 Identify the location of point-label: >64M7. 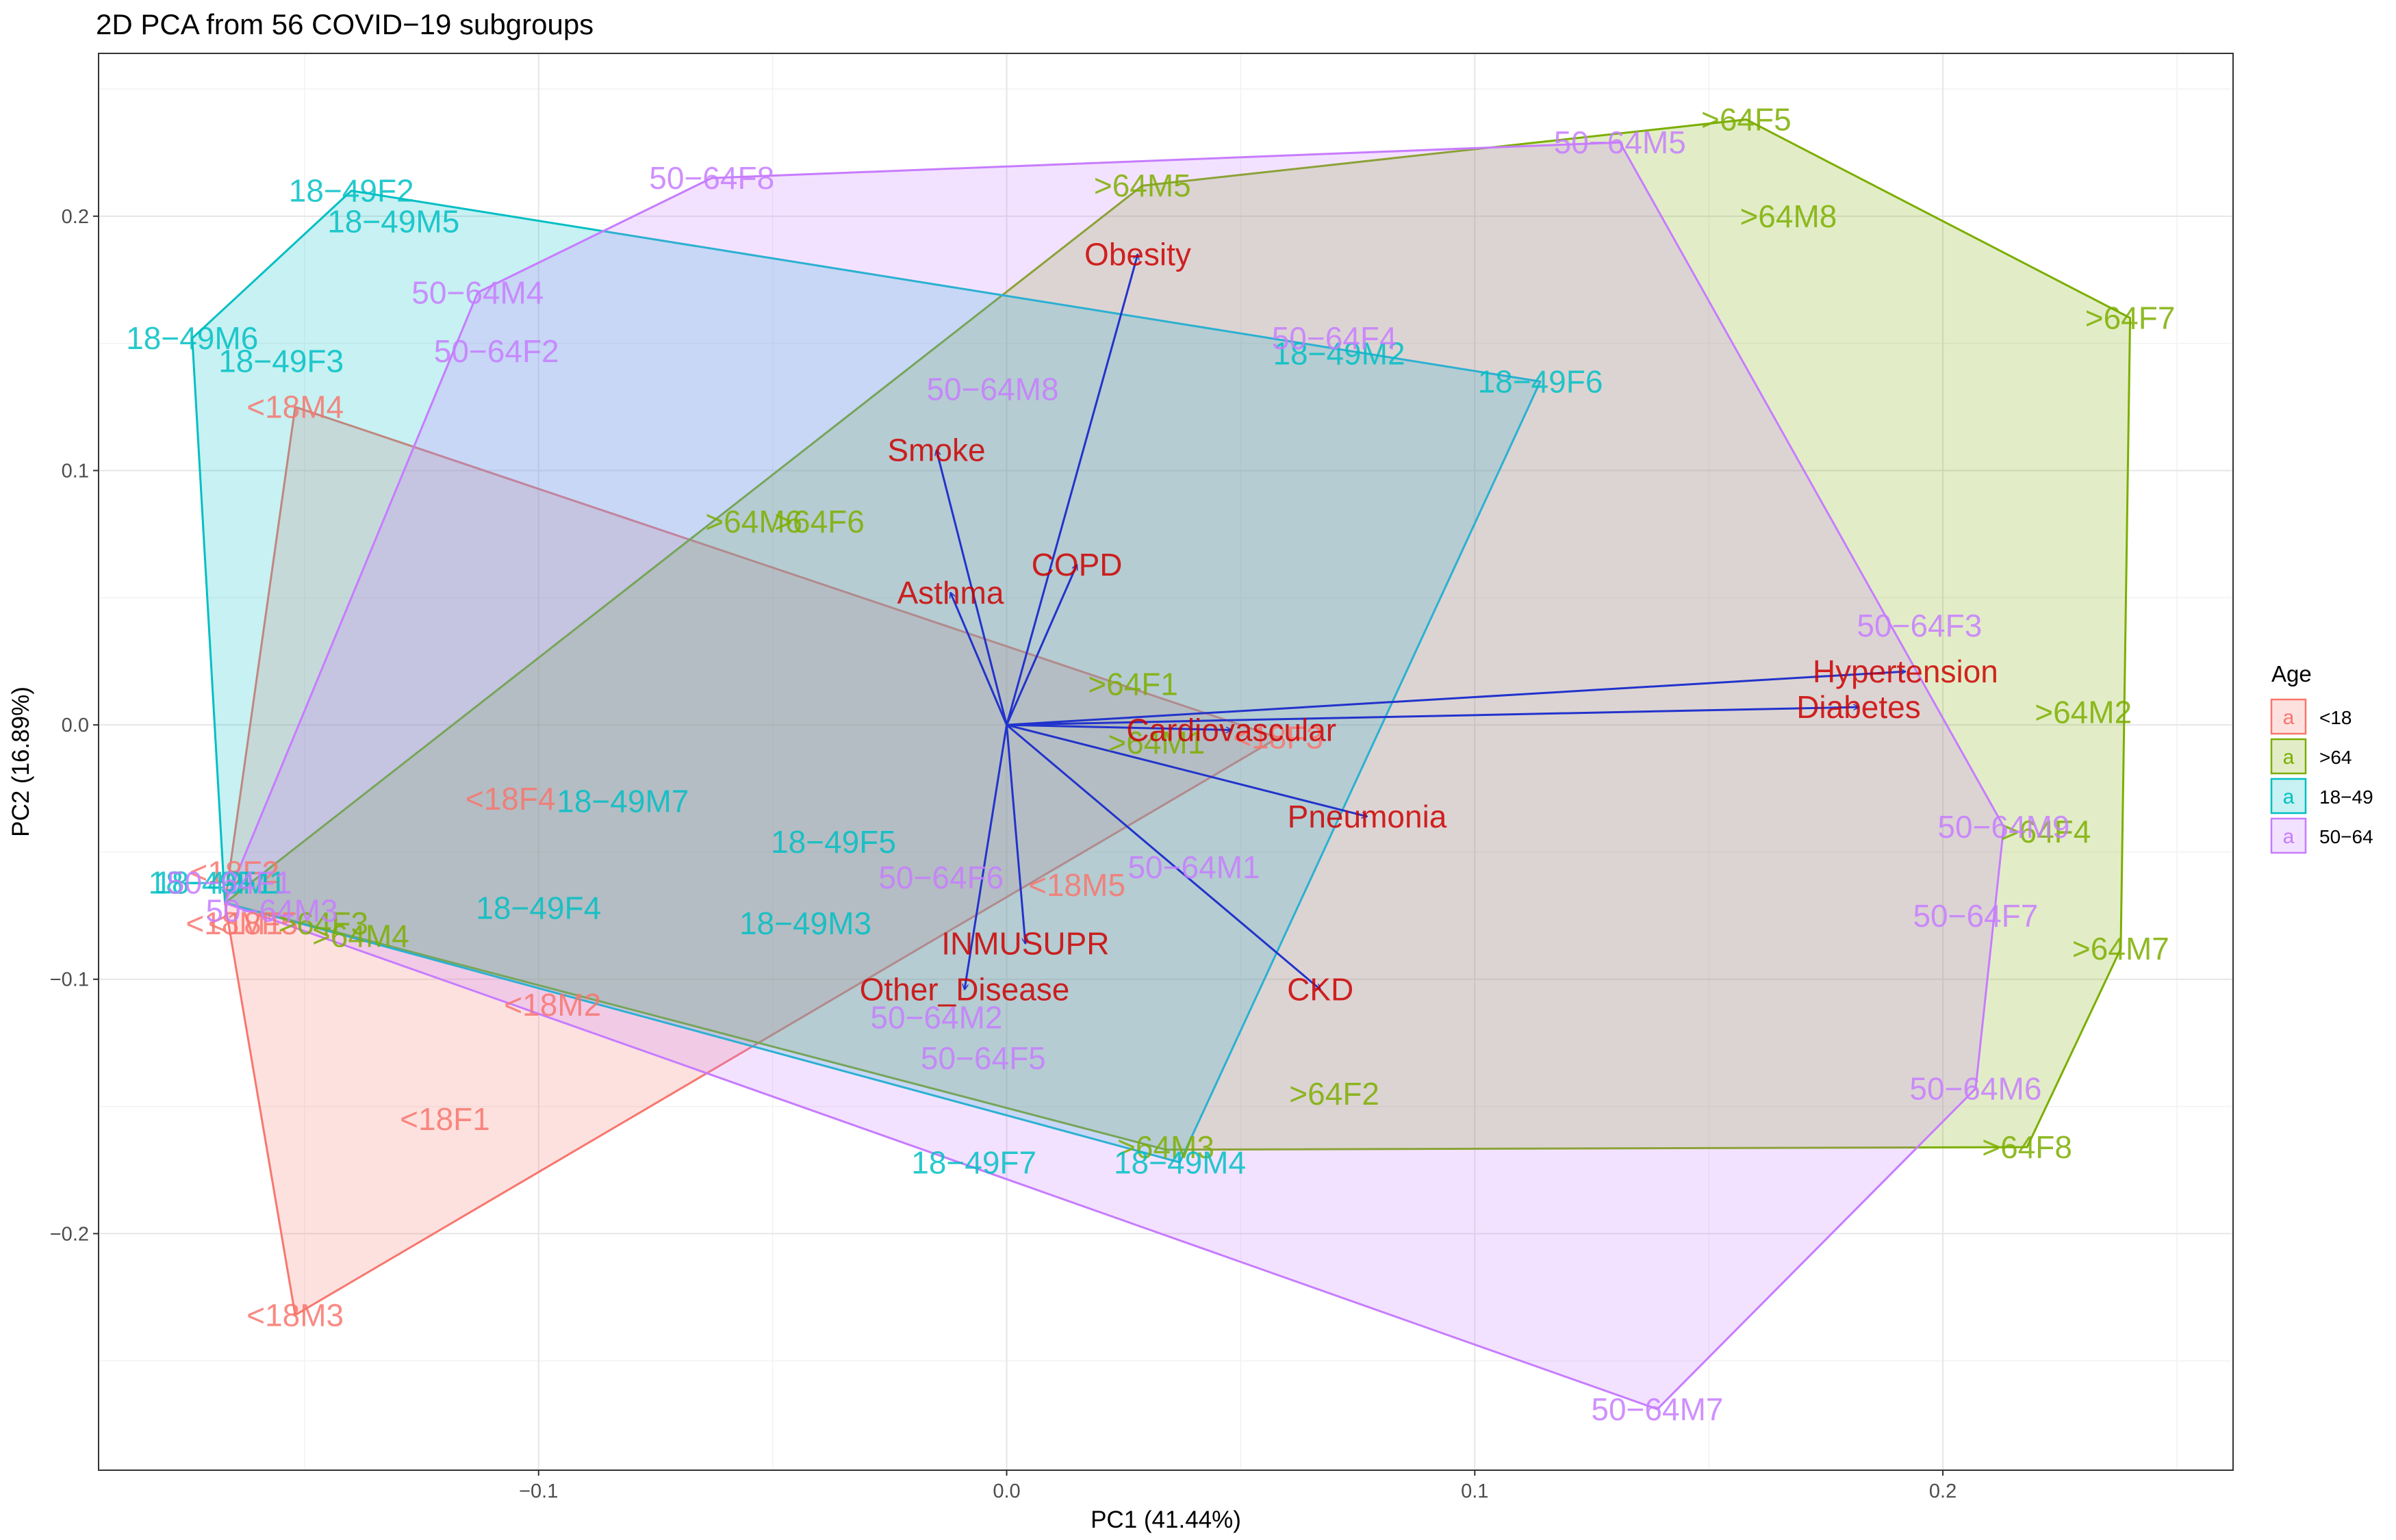
(2120, 949).